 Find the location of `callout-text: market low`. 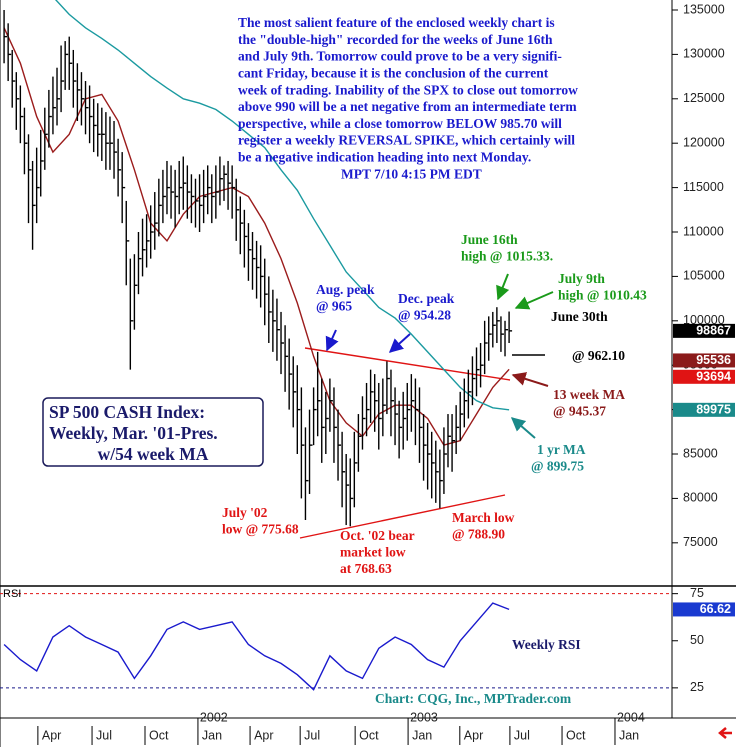

callout-text: market low is located at coordinates (373, 552).